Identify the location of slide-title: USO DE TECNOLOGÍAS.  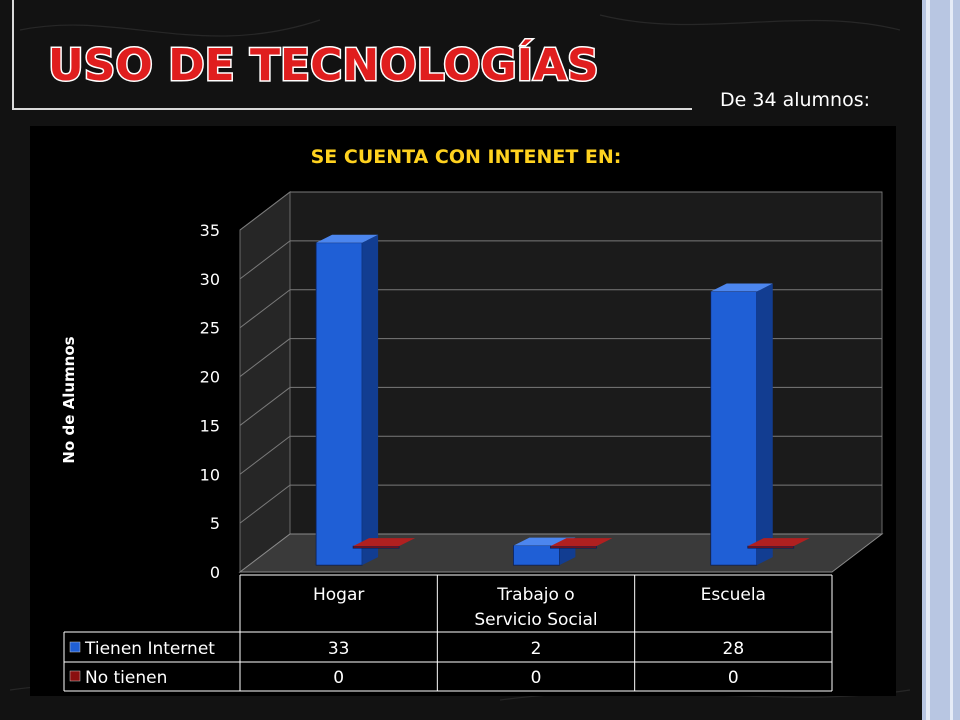
(323, 64).